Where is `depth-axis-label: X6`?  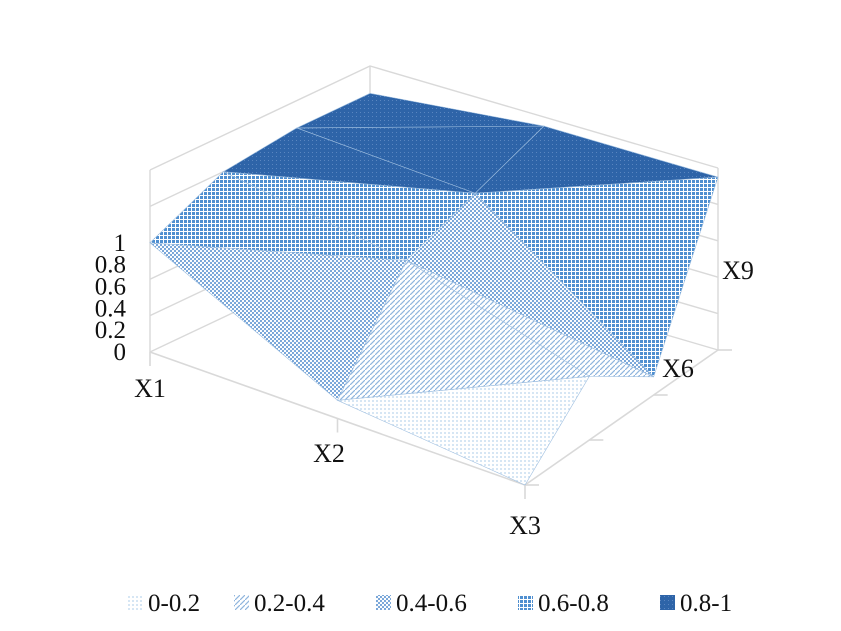
depth-axis-label: X6 is located at coordinates (678, 368).